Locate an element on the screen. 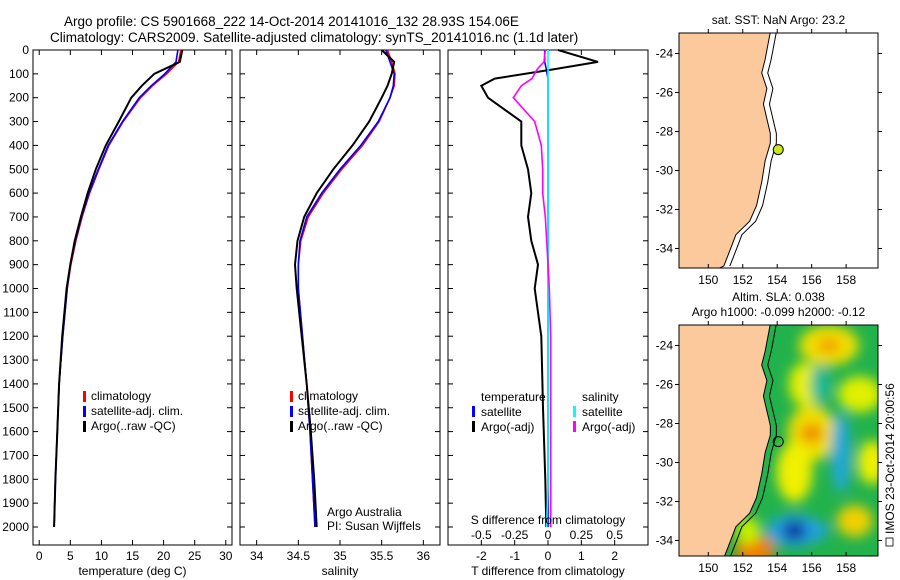  y-tick-label: 200 is located at coordinates (19, 98).